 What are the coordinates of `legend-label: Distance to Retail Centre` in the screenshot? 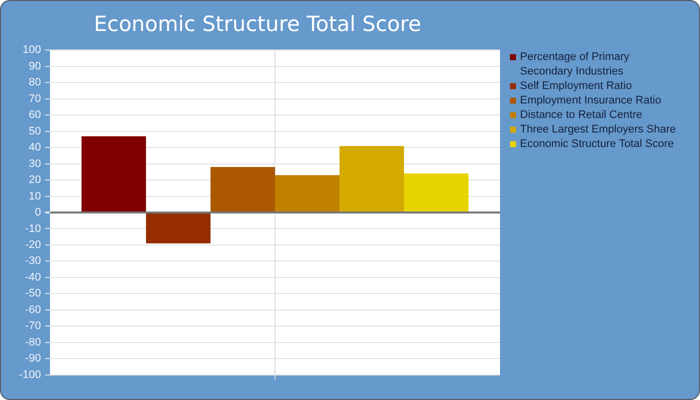 It's located at (581, 115).